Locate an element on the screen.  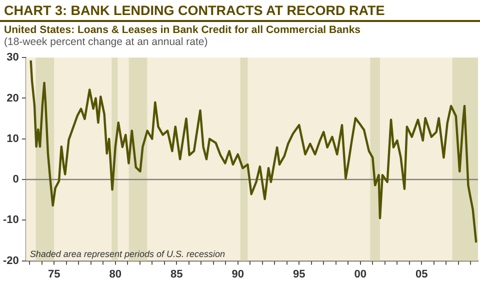
y-tick-label: 20 is located at coordinates (12, 98).